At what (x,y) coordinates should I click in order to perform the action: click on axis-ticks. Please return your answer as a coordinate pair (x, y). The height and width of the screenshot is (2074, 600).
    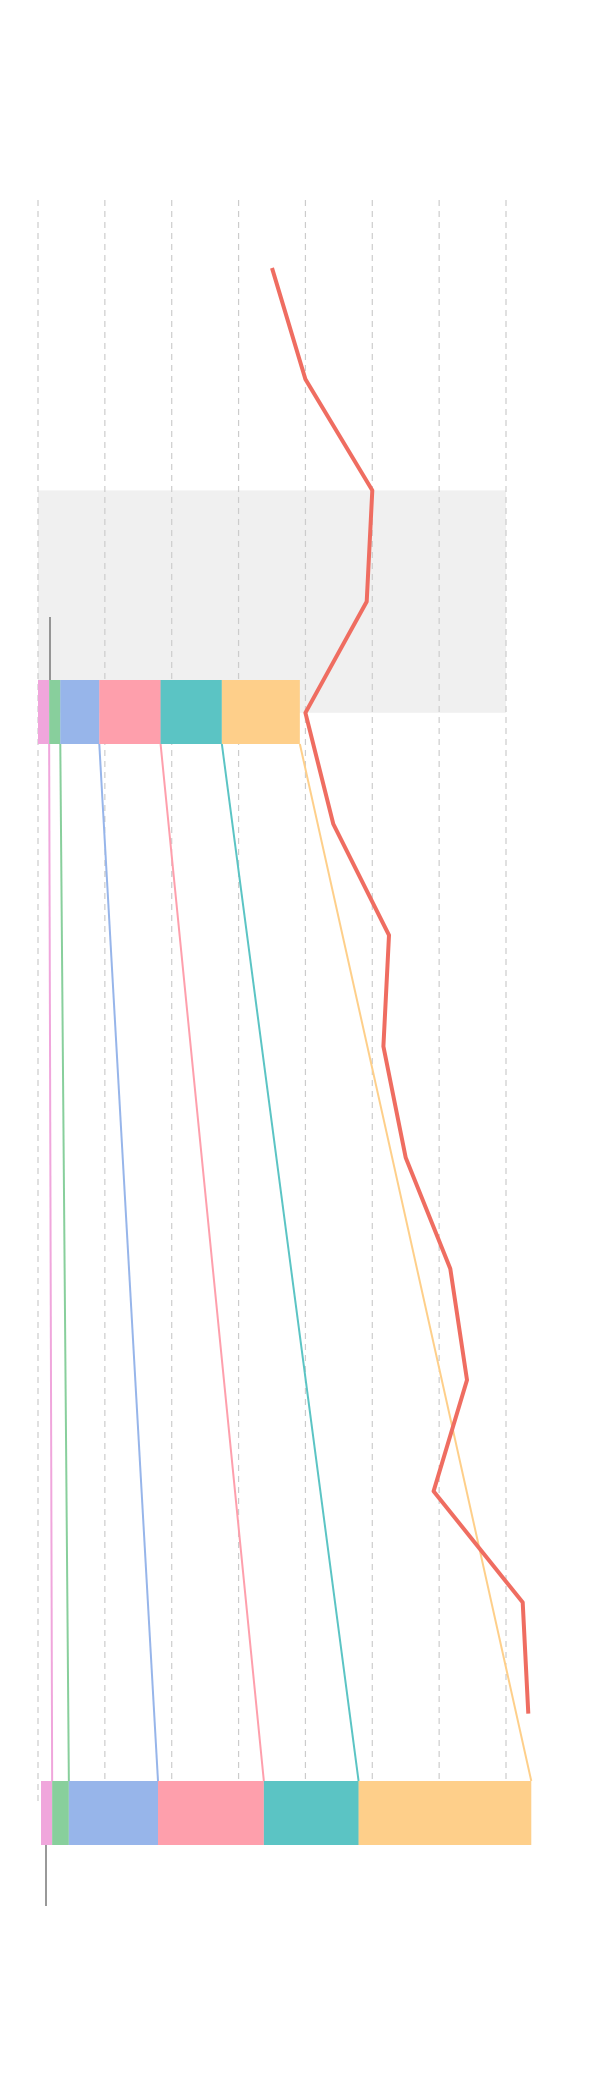
    Looking at the image, I should click on (48, 1261).